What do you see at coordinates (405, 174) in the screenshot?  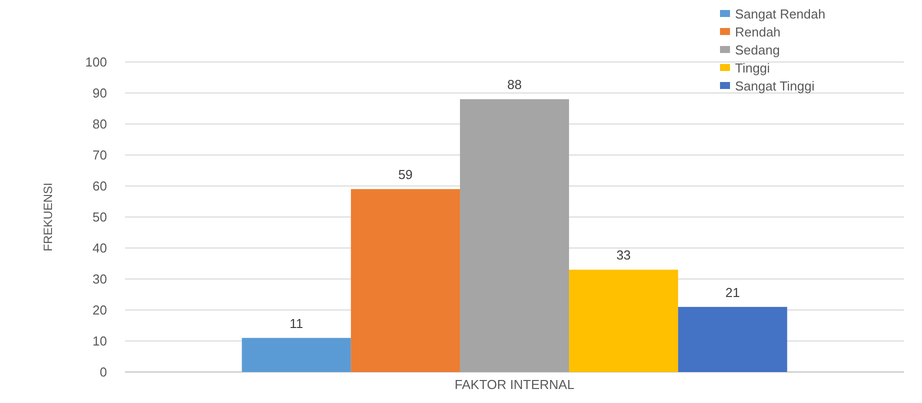 I see `data-label: 59` at bounding box center [405, 174].